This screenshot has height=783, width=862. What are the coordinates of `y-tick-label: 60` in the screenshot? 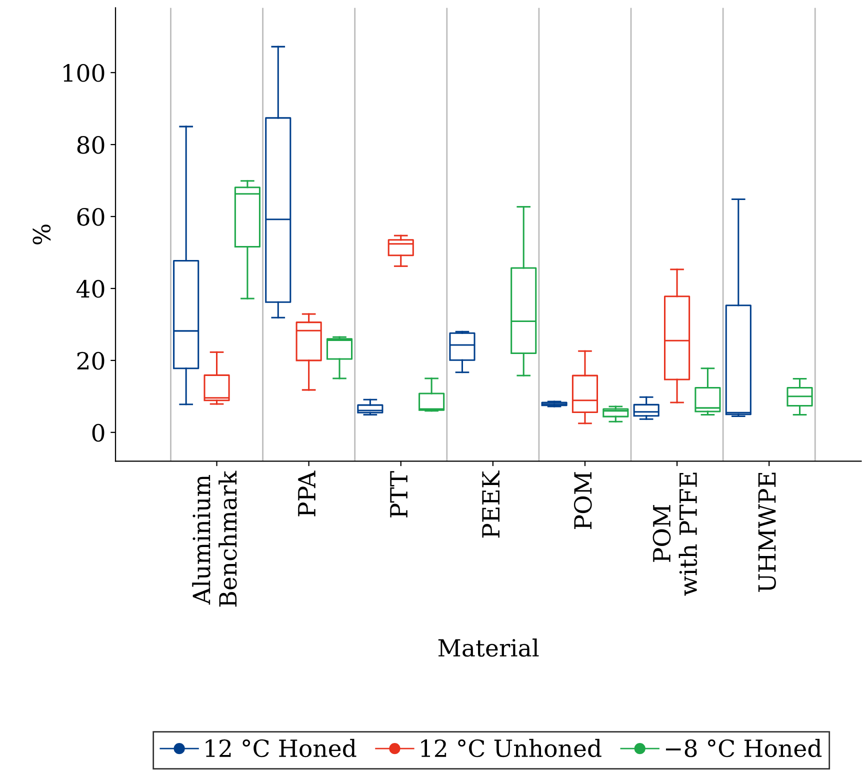 It's located at (90, 217).